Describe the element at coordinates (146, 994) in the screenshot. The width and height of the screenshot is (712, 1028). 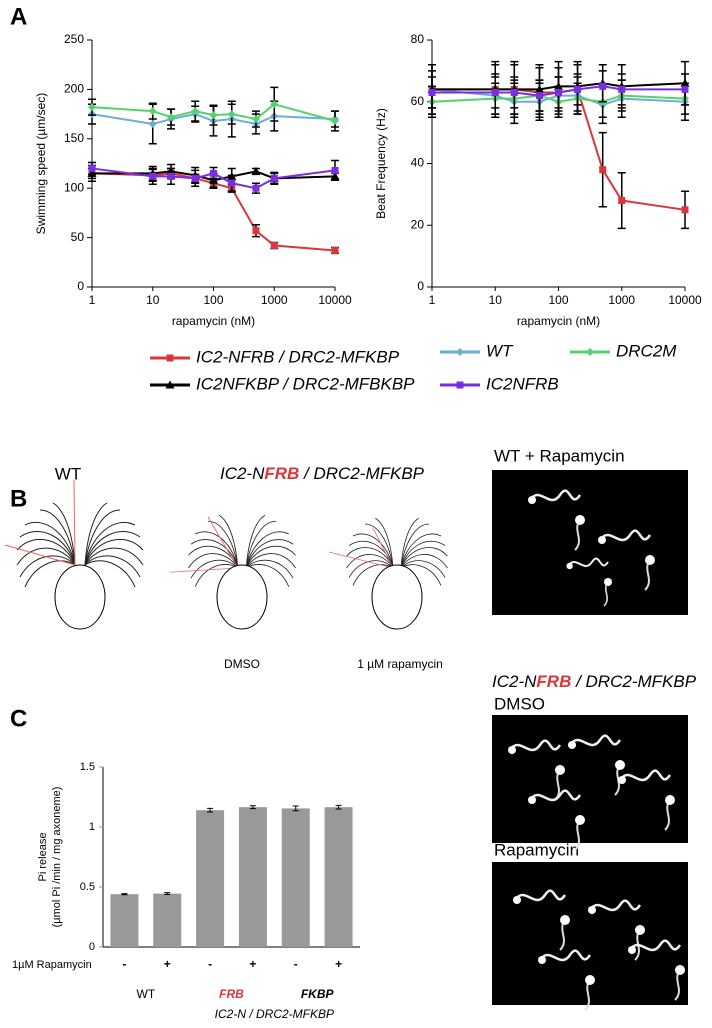
I see `group-label: WT` at that location.